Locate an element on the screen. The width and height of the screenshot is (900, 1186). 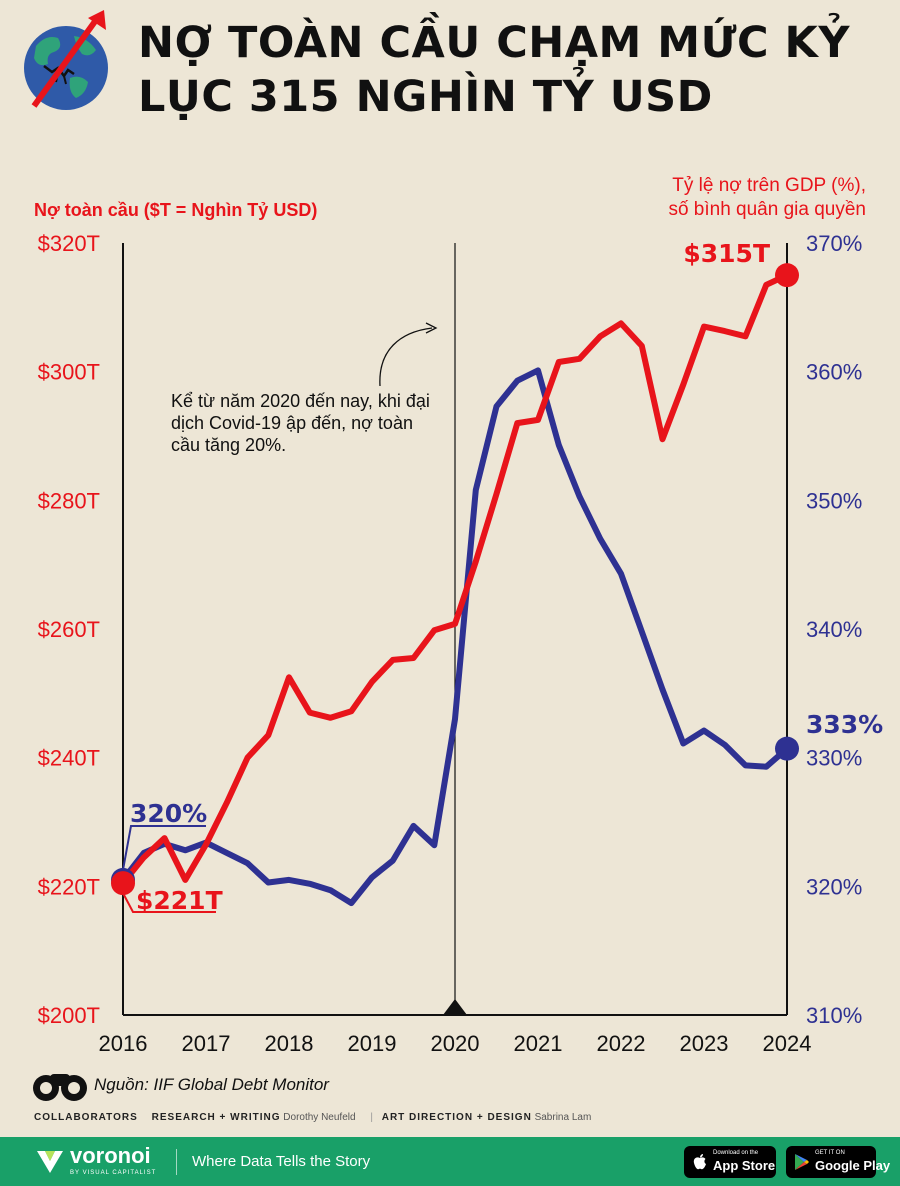
left-tick-label: $200T is located at coordinates (69, 1015).